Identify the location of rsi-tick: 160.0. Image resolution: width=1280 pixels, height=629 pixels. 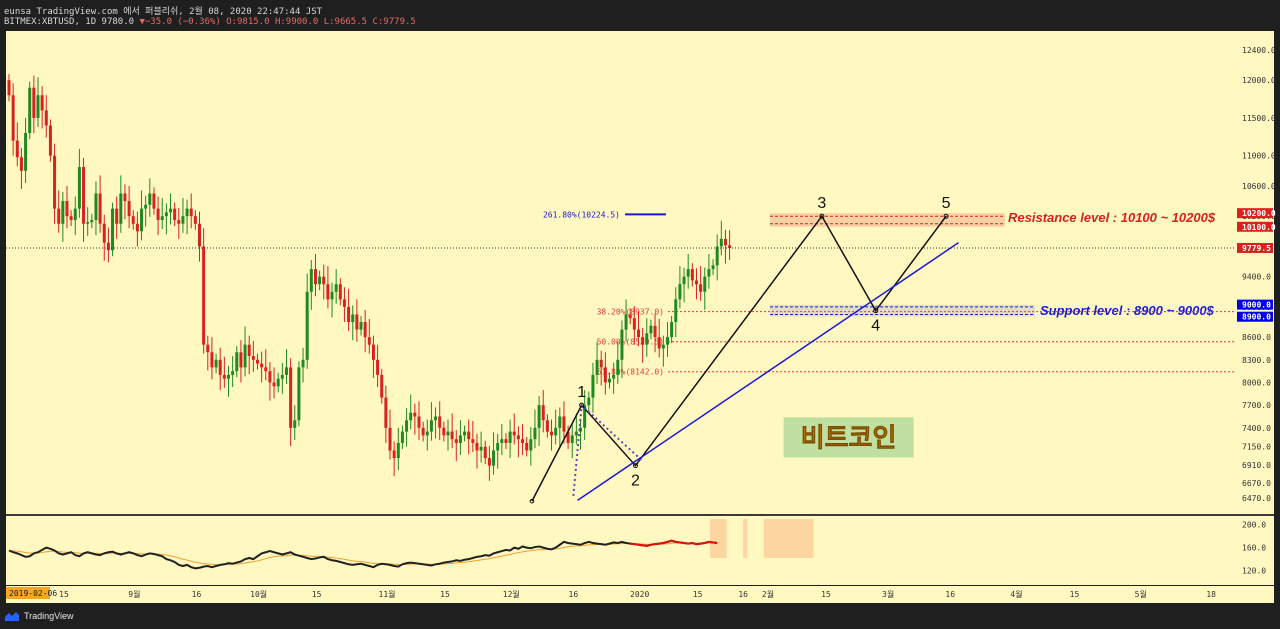
(1254, 548).